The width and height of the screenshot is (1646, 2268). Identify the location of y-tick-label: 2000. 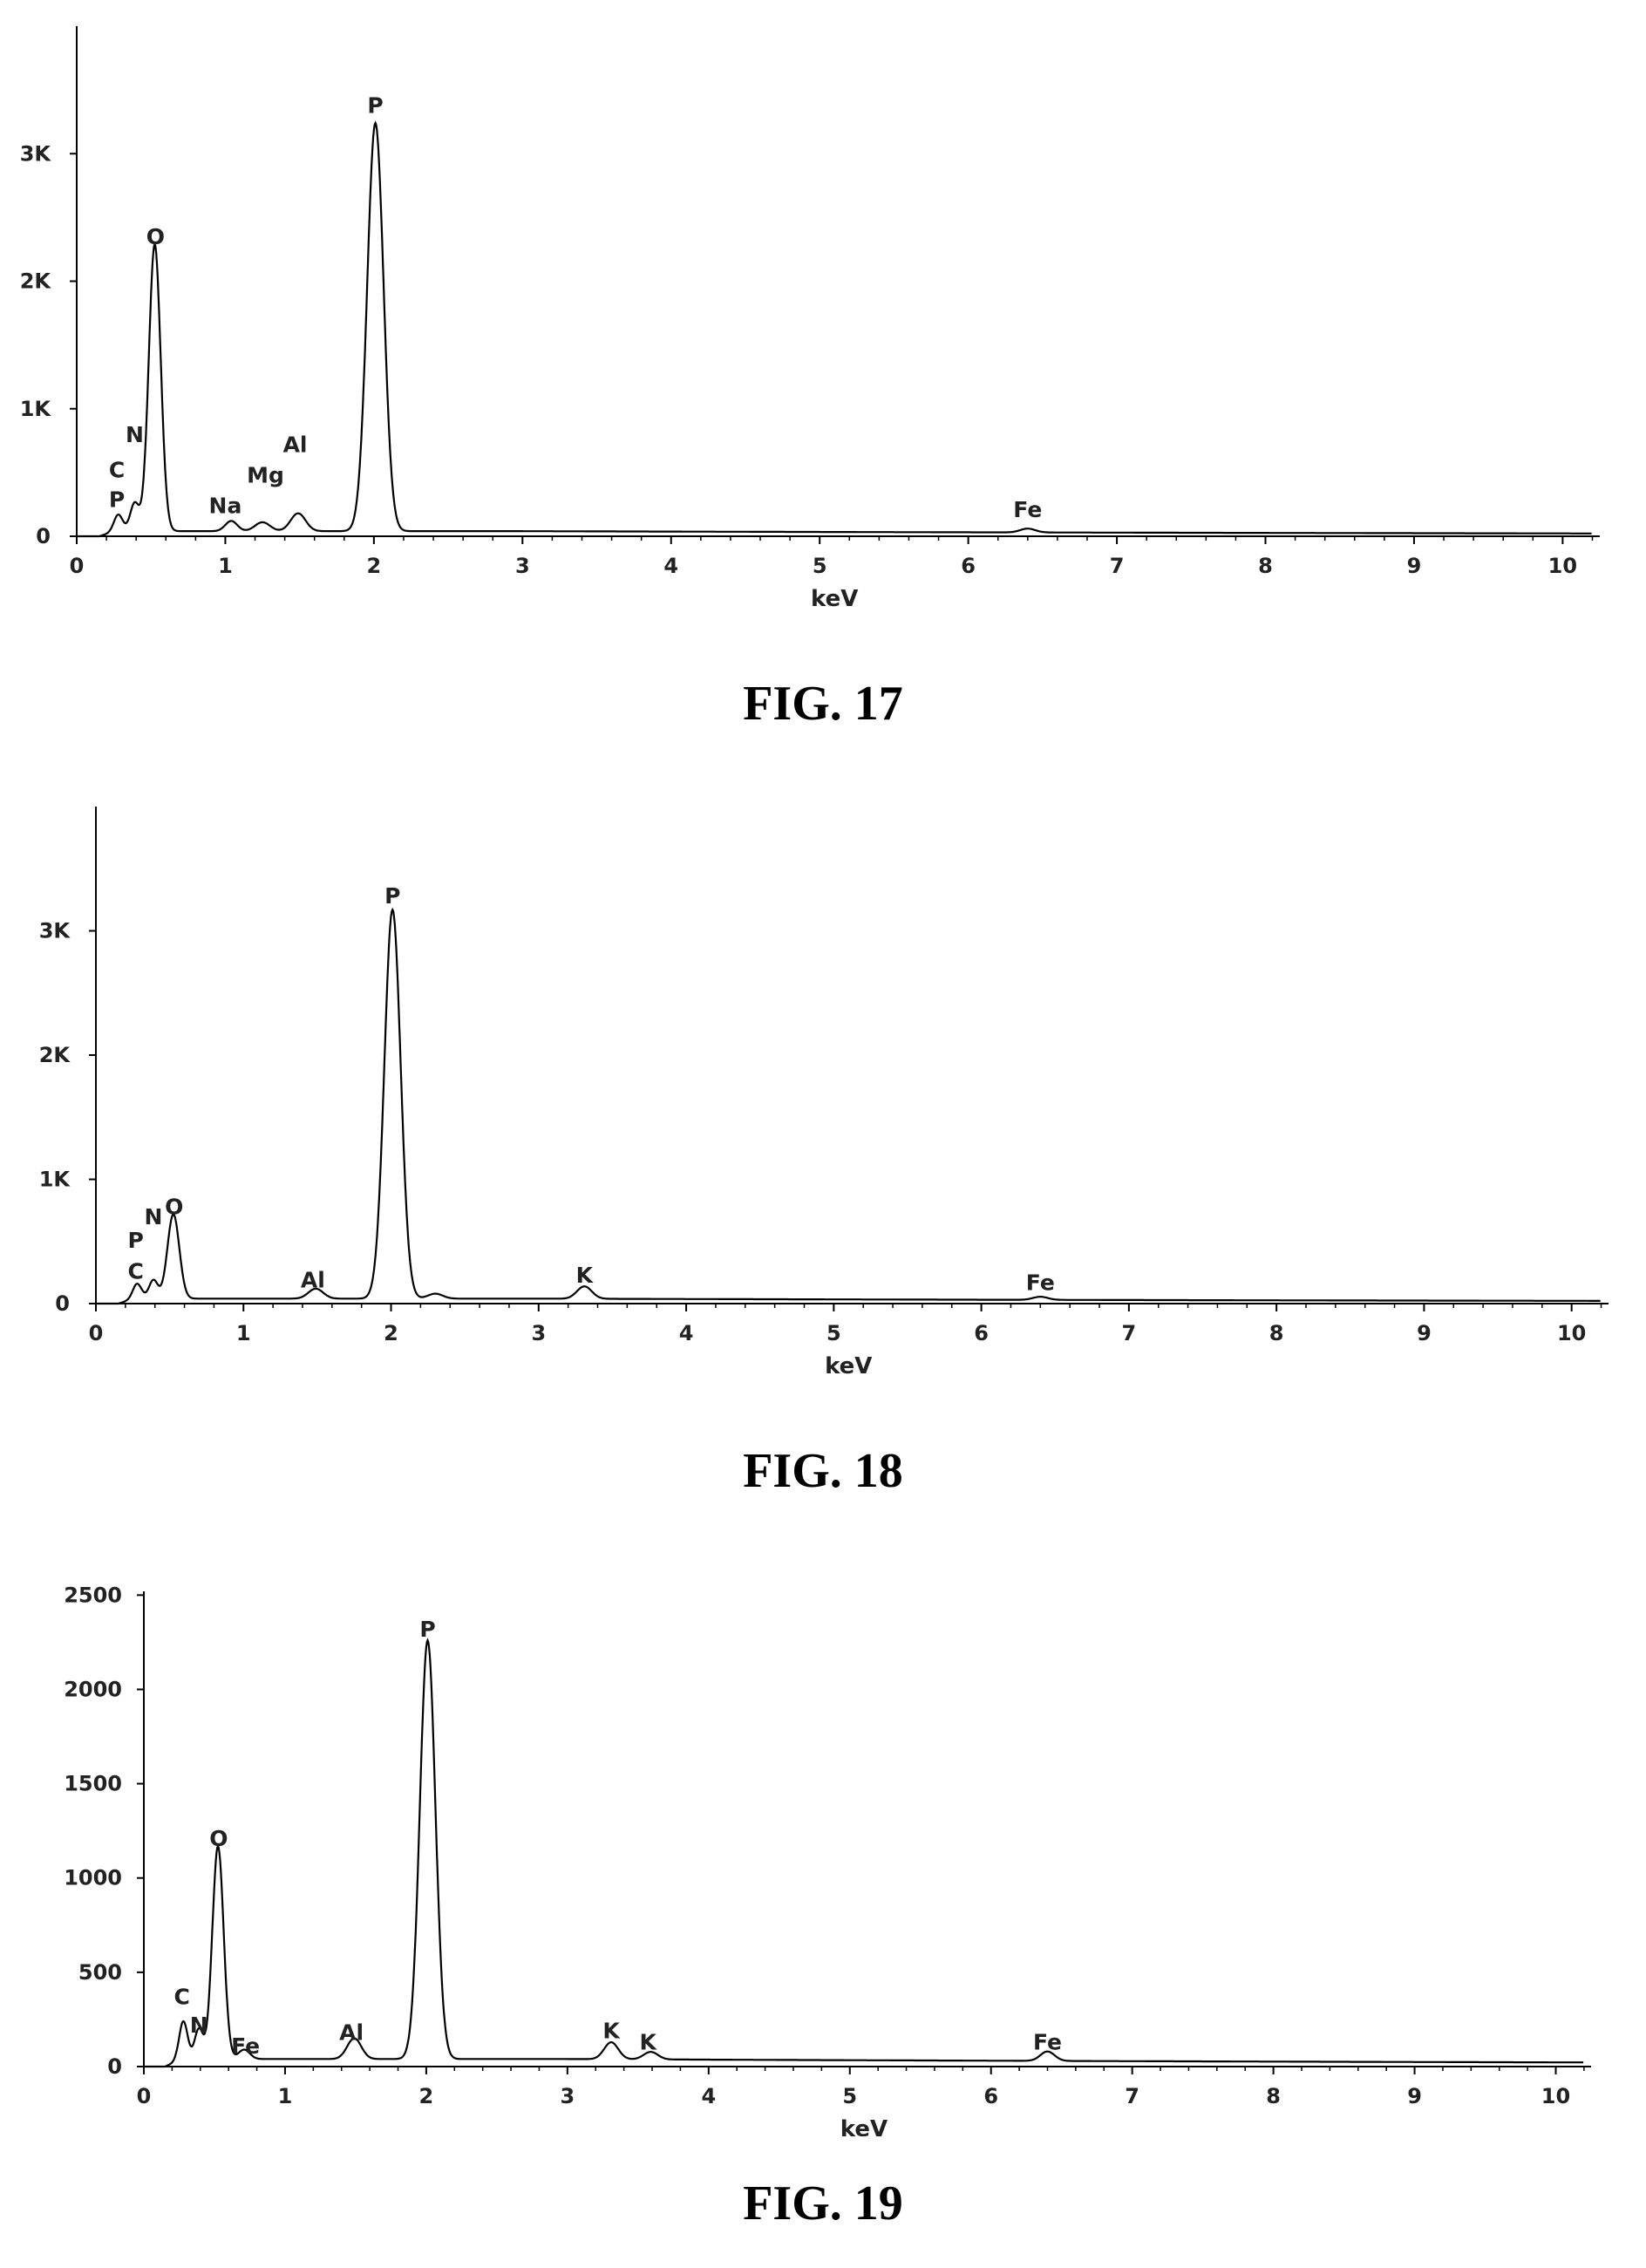
(93, 1689).